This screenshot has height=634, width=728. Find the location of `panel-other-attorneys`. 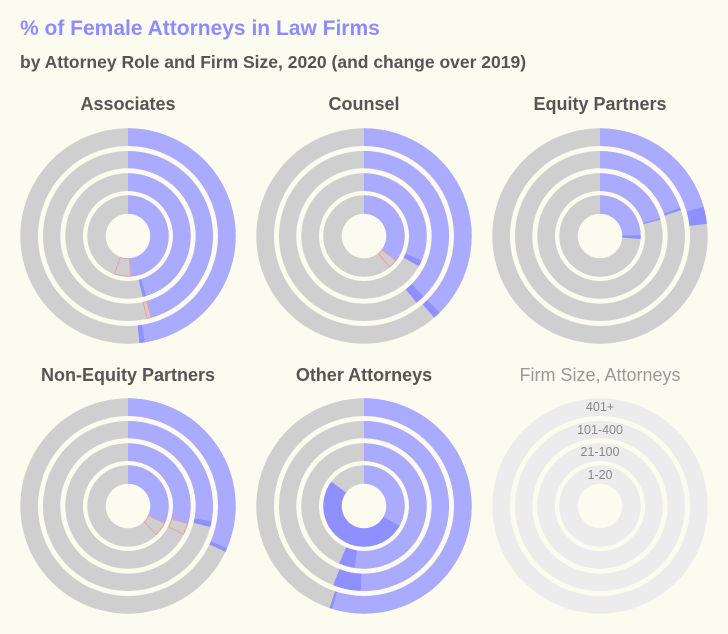

panel-other-attorneys is located at coordinates (364, 506).